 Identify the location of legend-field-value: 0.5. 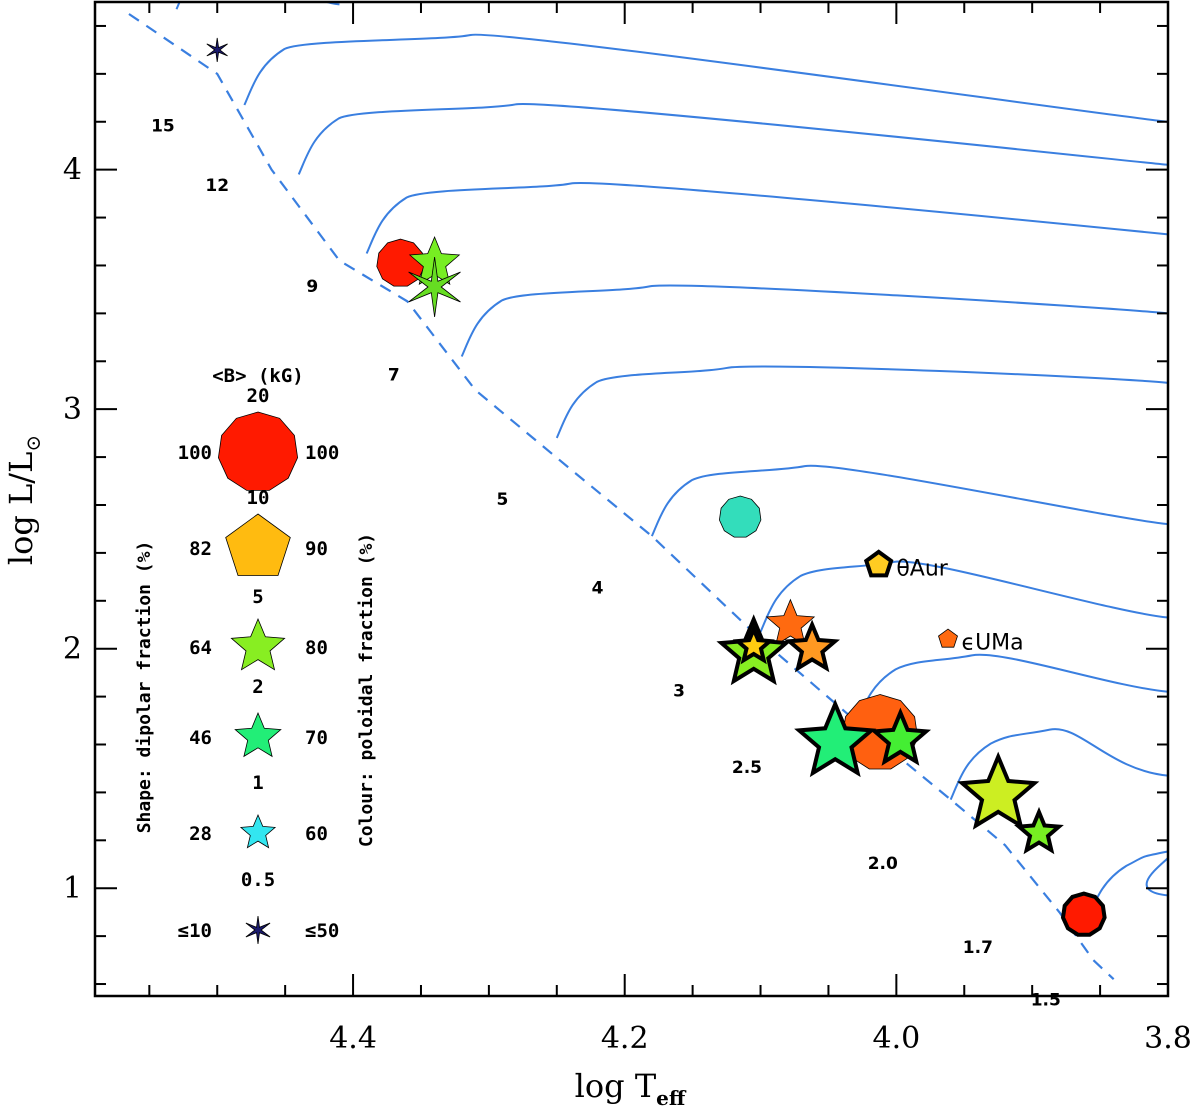
(258, 880).